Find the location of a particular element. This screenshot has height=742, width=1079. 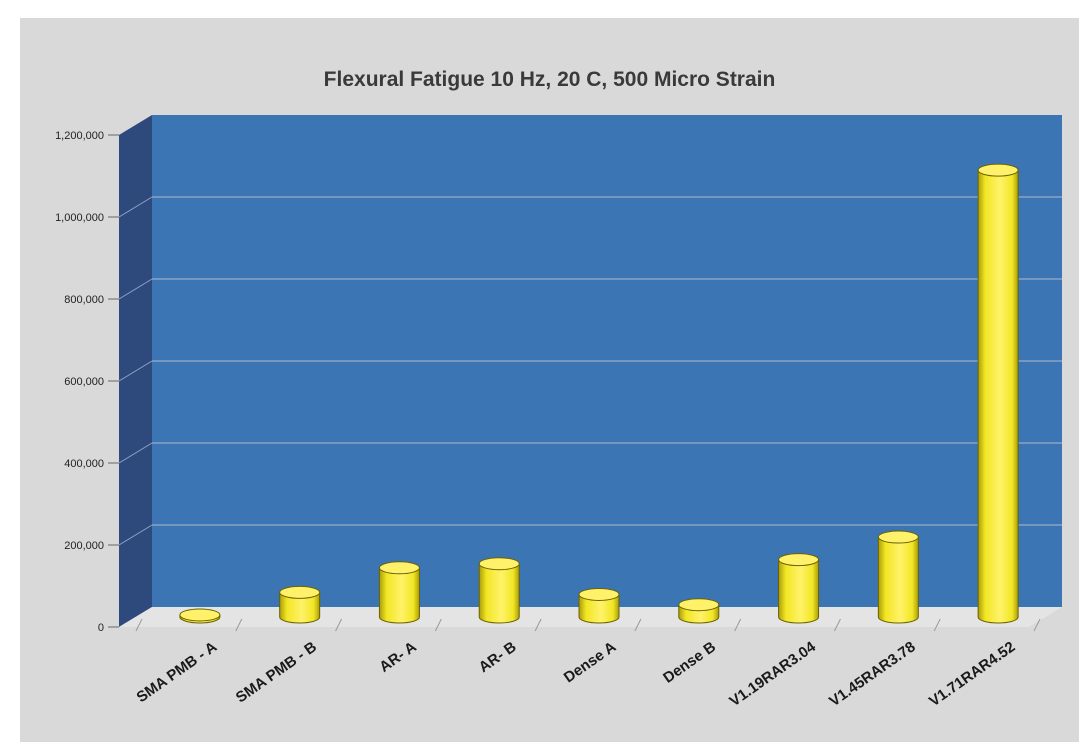

x-tick-label: Dense A is located at coordinates (590, 662).